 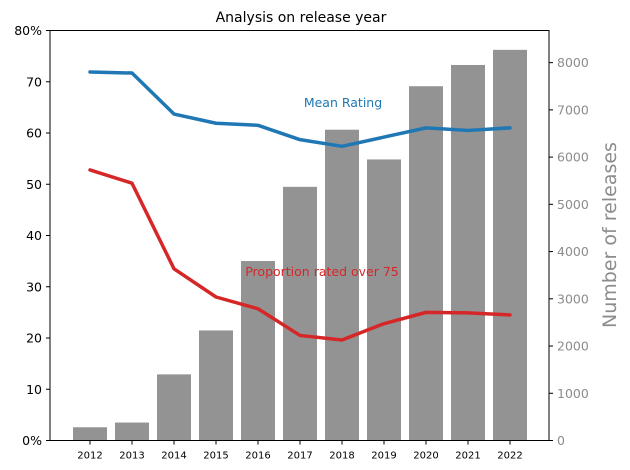 What do you see at coordinates (174, 407) in the screenshot?
I see `bar-2014` at bounding box center [174, 407].